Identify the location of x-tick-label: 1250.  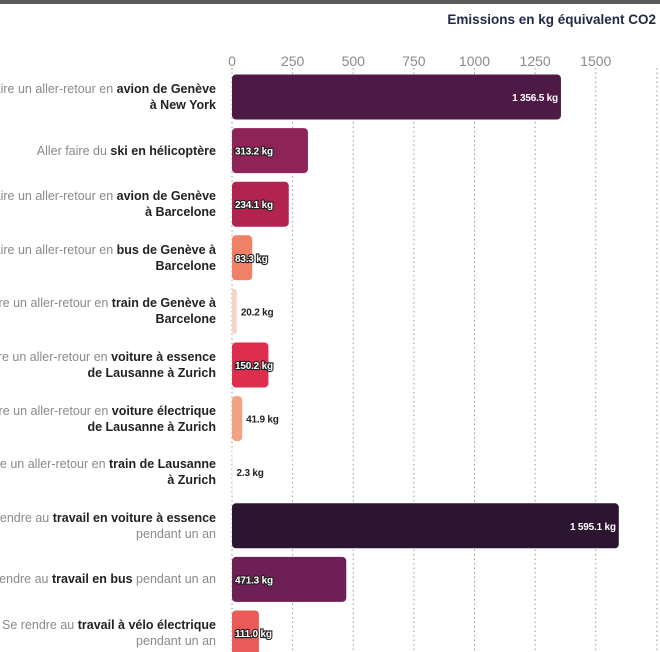
(535, 61).